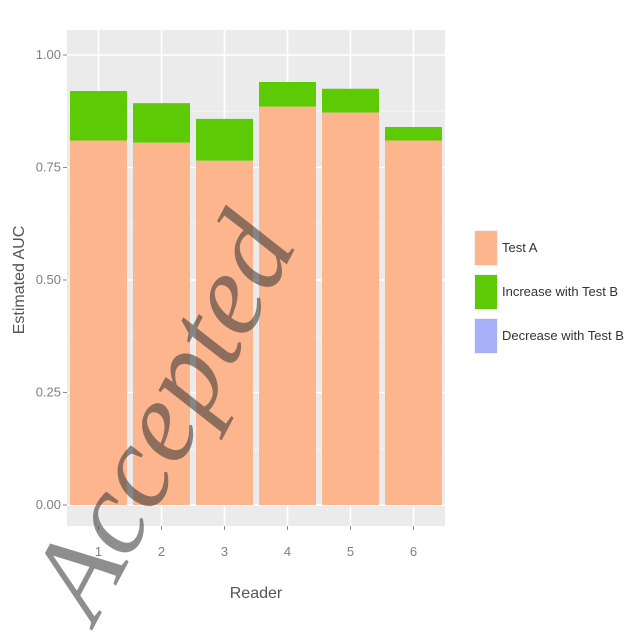 Image resolution: width=640 pixels, height=640 pixels. I want to click on legend-label: Increase with Test B, so click(560, 291).